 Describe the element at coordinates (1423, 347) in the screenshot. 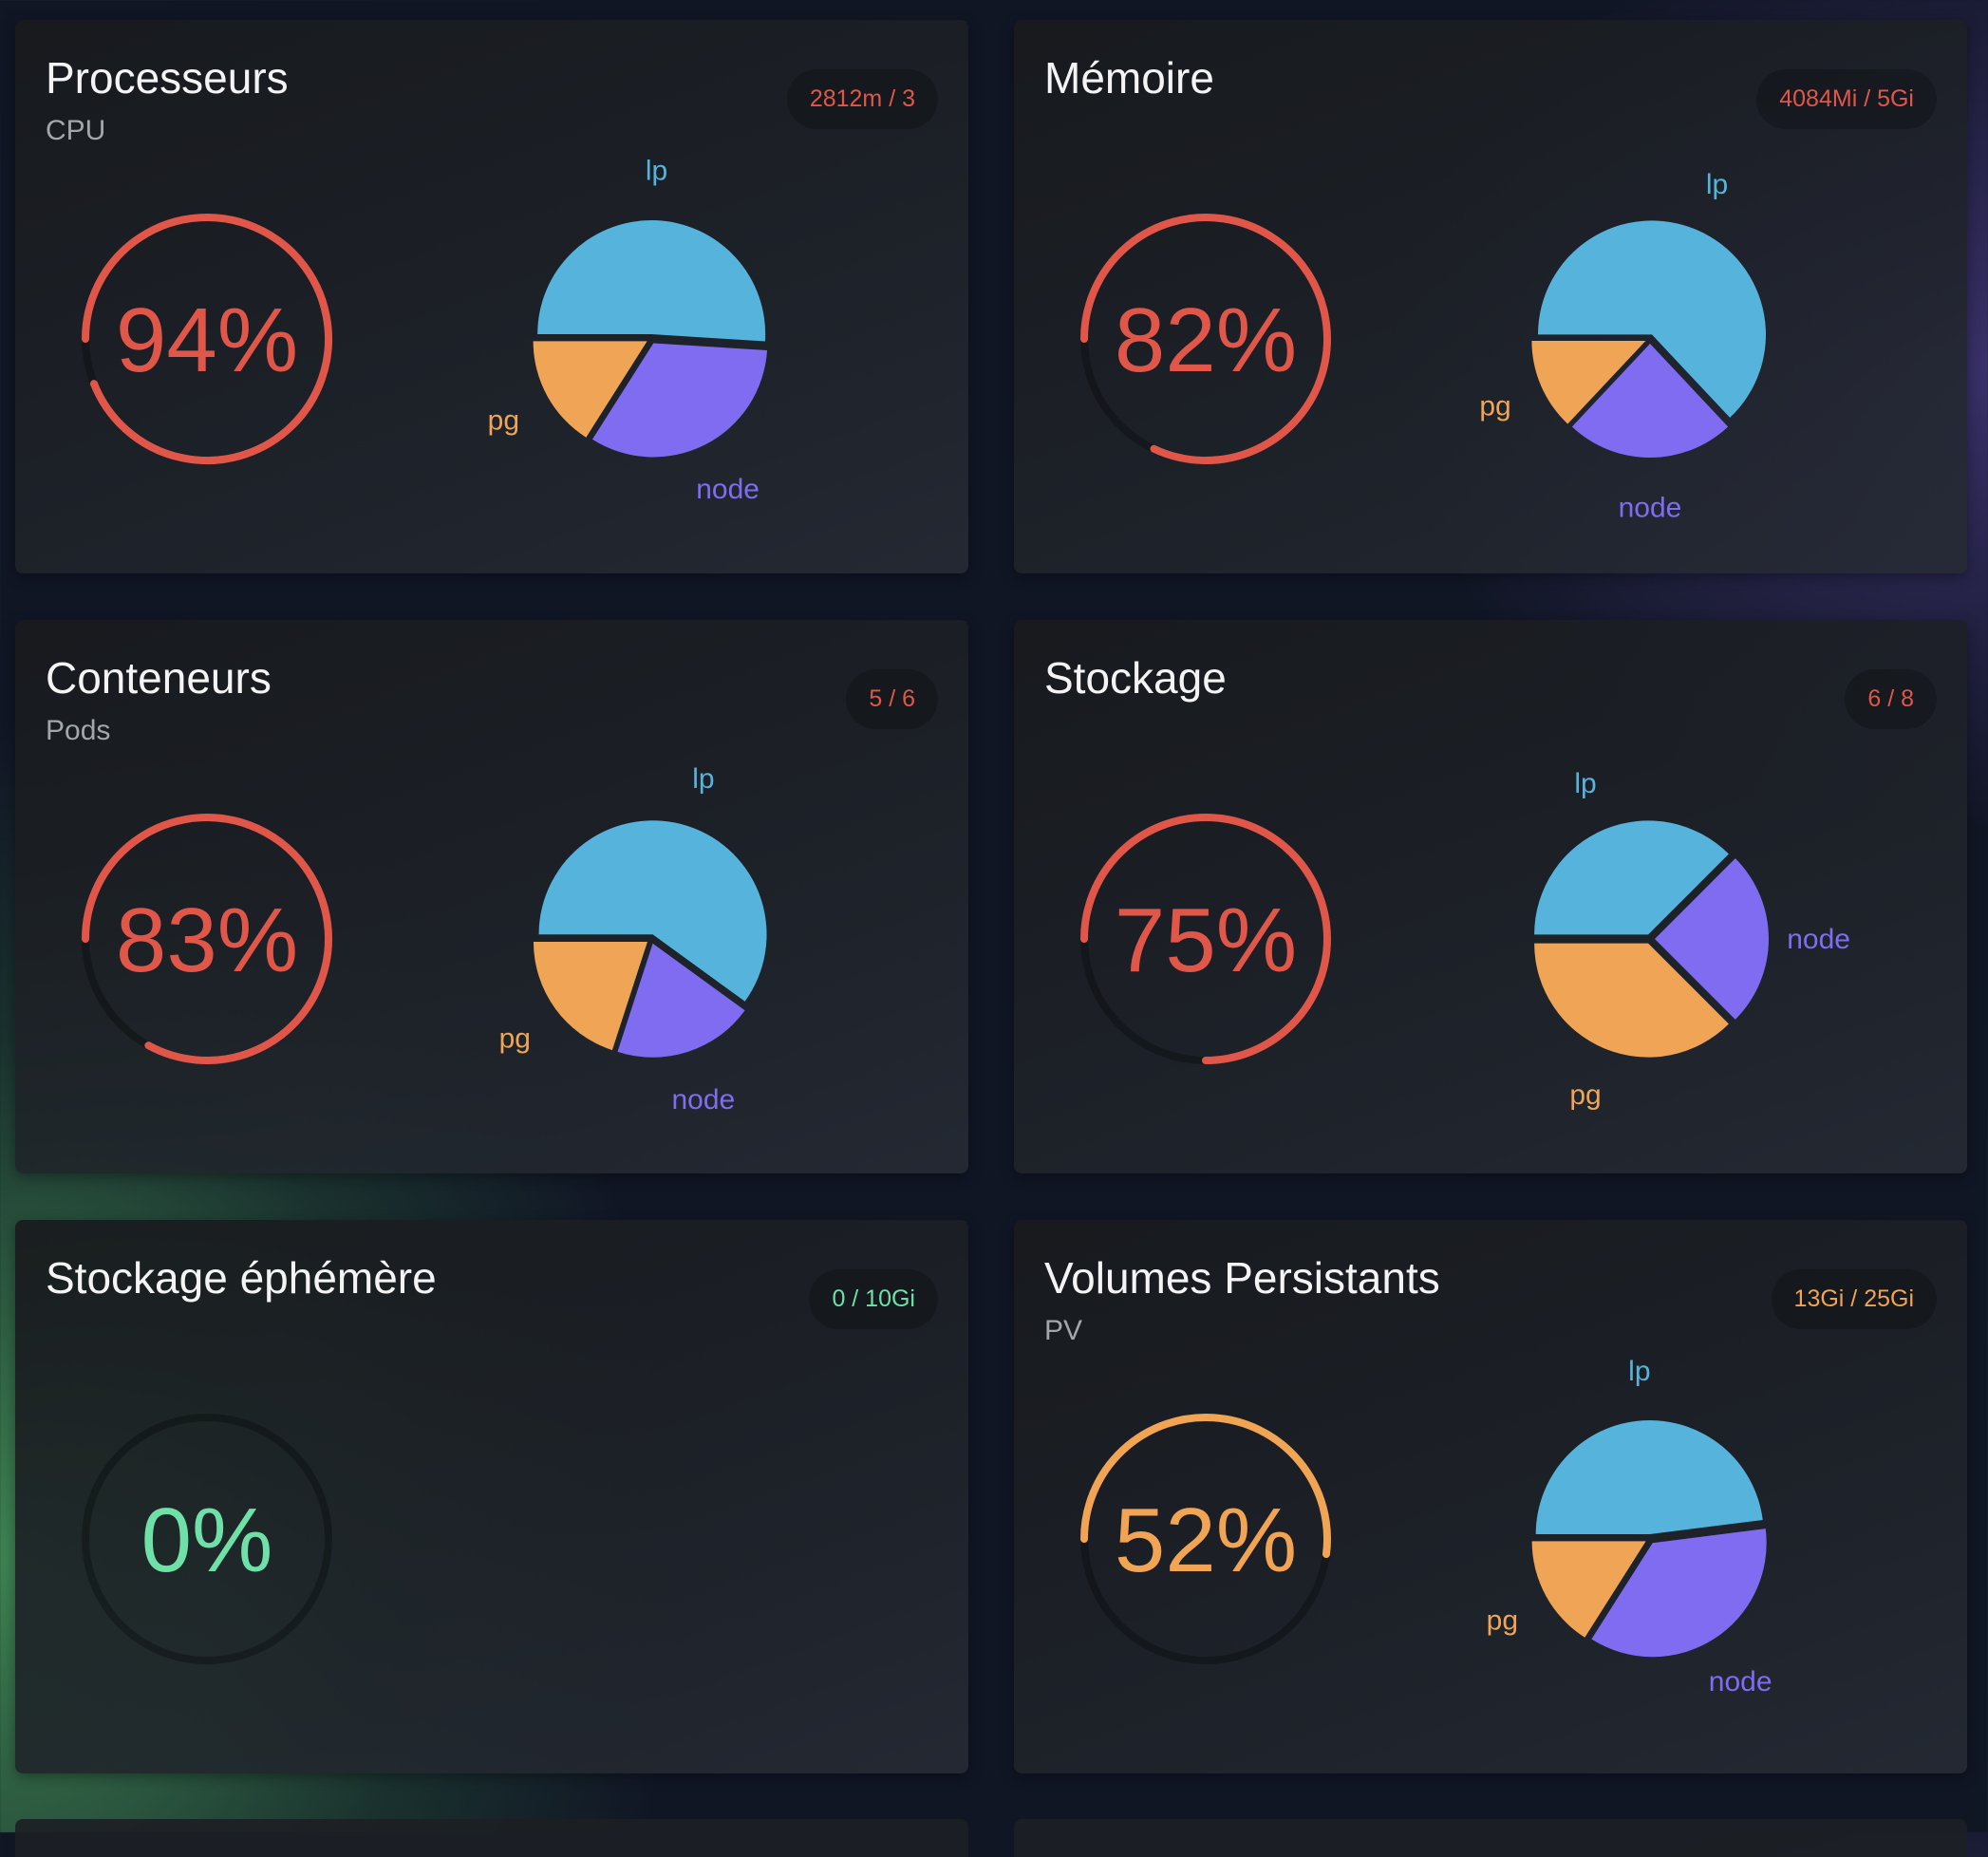

I see `card-visuals: 82% lp node pg` at that location.